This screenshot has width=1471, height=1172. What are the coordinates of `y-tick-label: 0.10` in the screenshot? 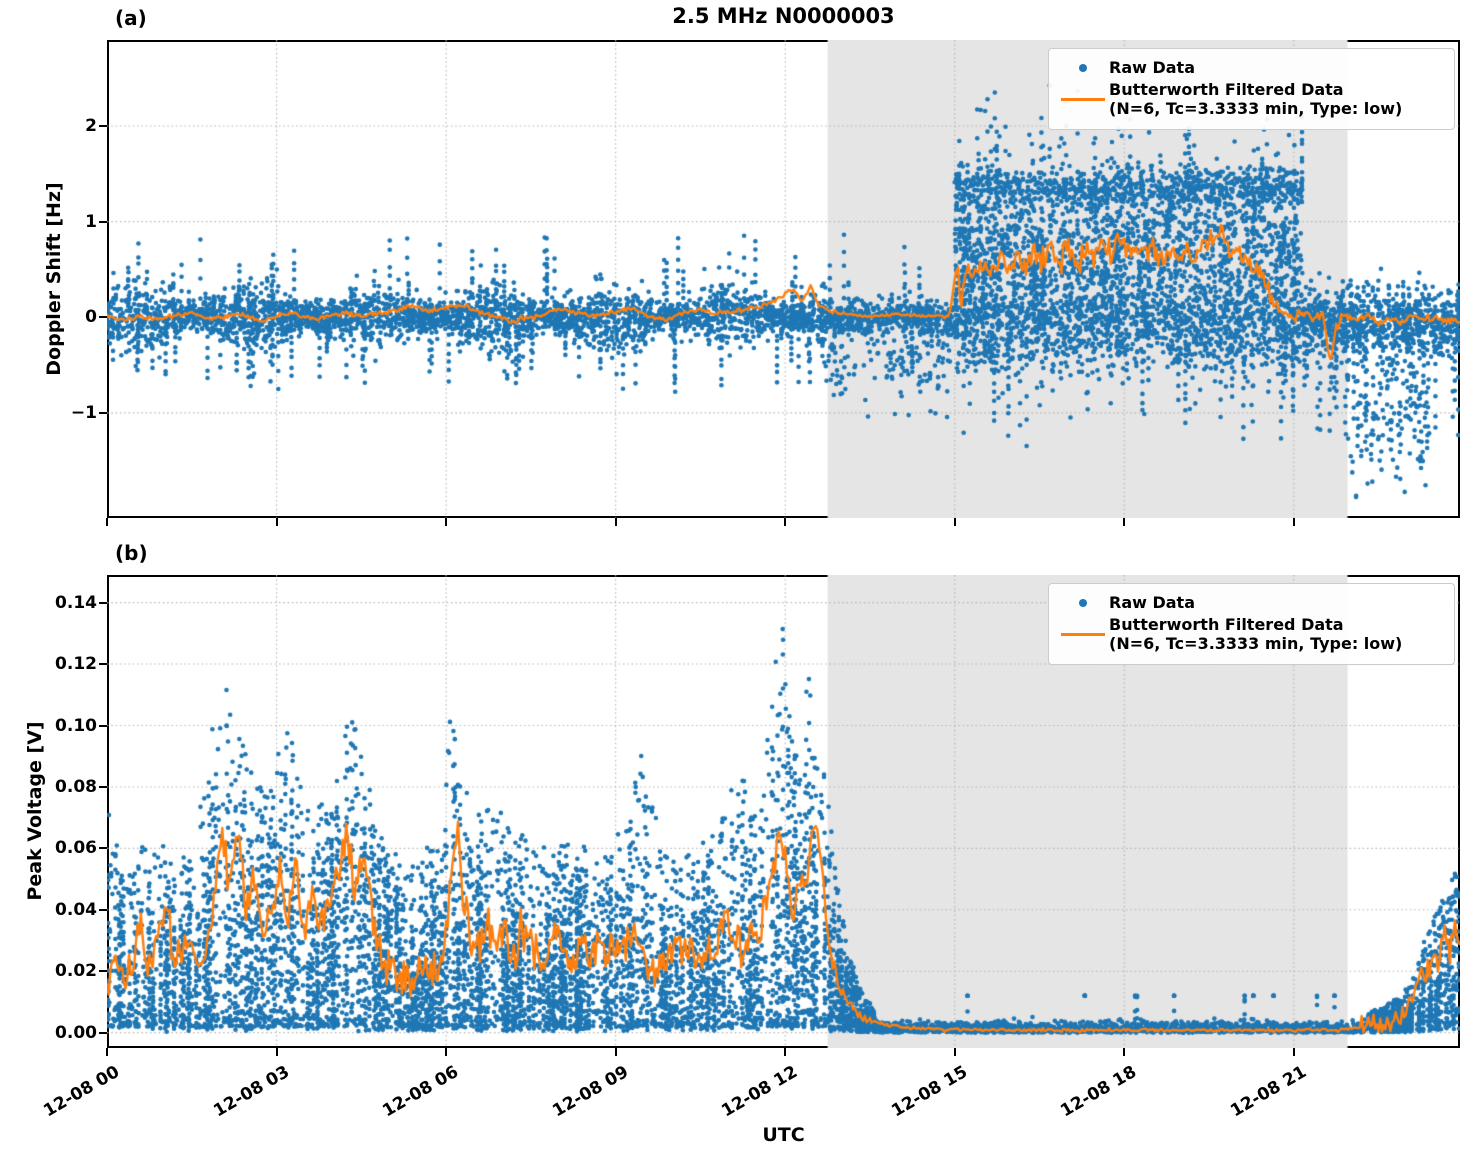 It's located at (76, 725).